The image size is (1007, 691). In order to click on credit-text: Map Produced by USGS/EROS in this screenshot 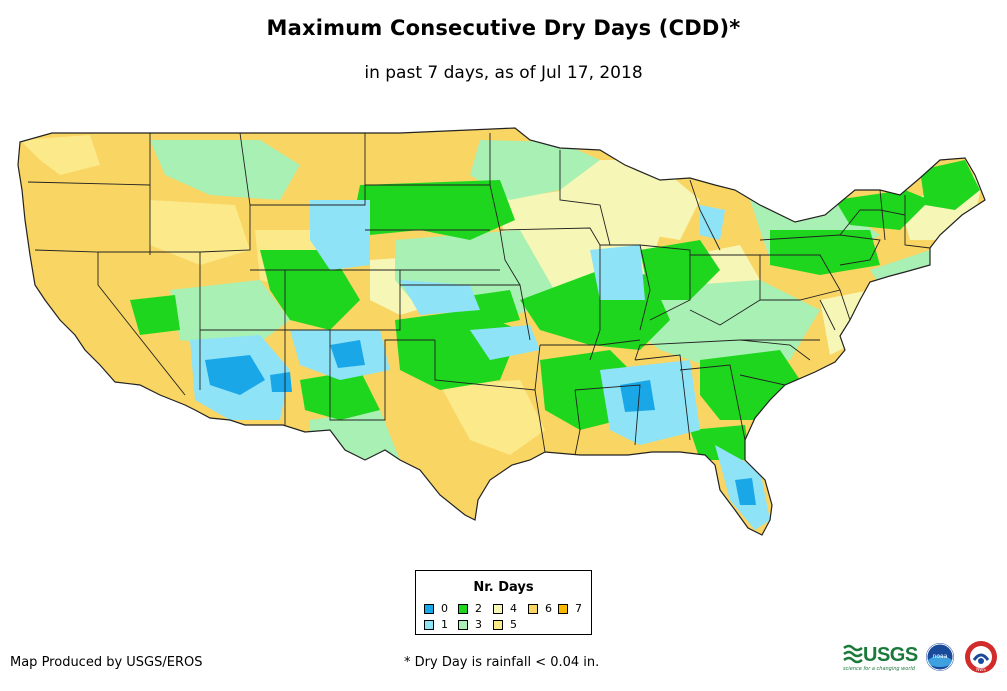, I will do `click(106, 662)`.